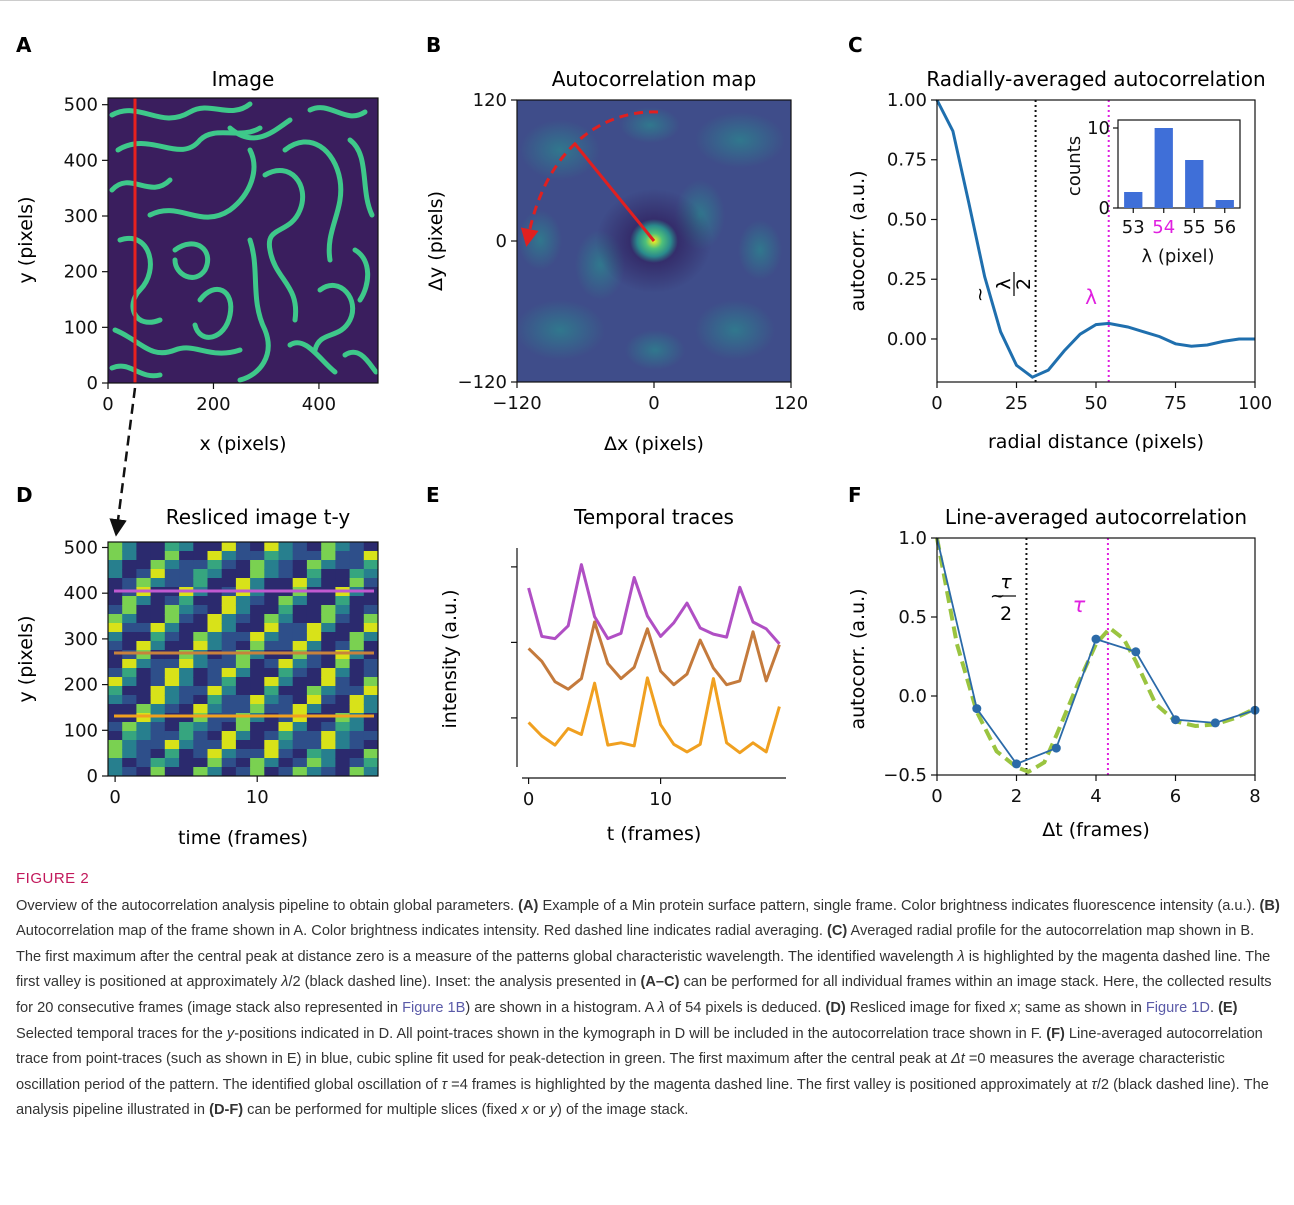 Image resolution: width=1294 pixels, height=1205 pixels. Describe the element at coordinates (654, 834) in the screenshot. I see `x-axis-label: t (frames)` at that location.